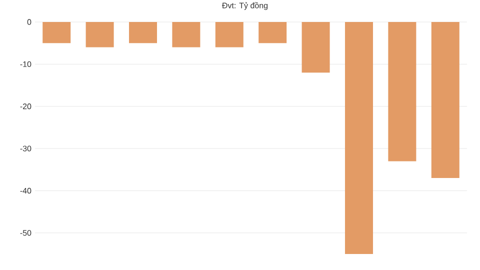 Image resolution: width=480 pixels, height=270 pixels. Describe the element at coordinates (26, 64) in the screenshot. I see `y-tick-label: -10` at that location.